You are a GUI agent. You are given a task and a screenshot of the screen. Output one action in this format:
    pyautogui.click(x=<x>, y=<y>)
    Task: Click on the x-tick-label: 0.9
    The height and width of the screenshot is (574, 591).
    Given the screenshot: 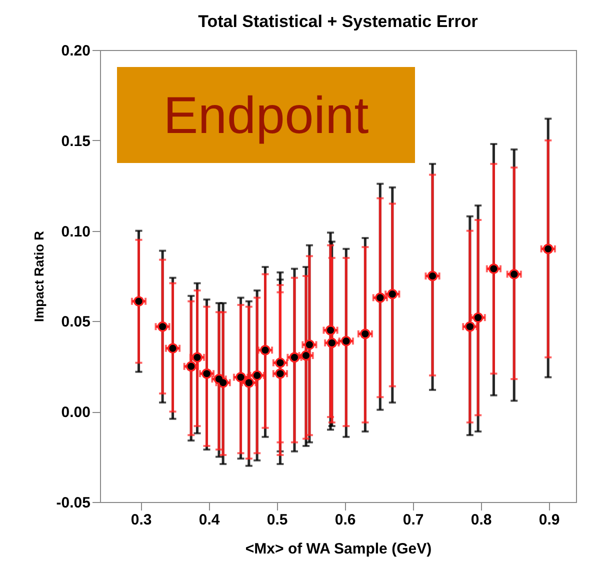 What is the action you would take?
    pyautogui.click(x=549, y=520)
    